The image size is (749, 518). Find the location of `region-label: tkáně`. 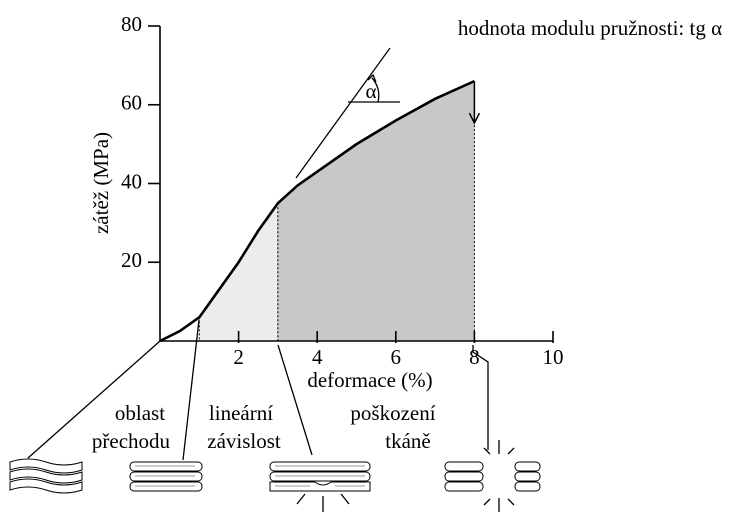

region-label: tkáně is located at coordinates (407, 441).